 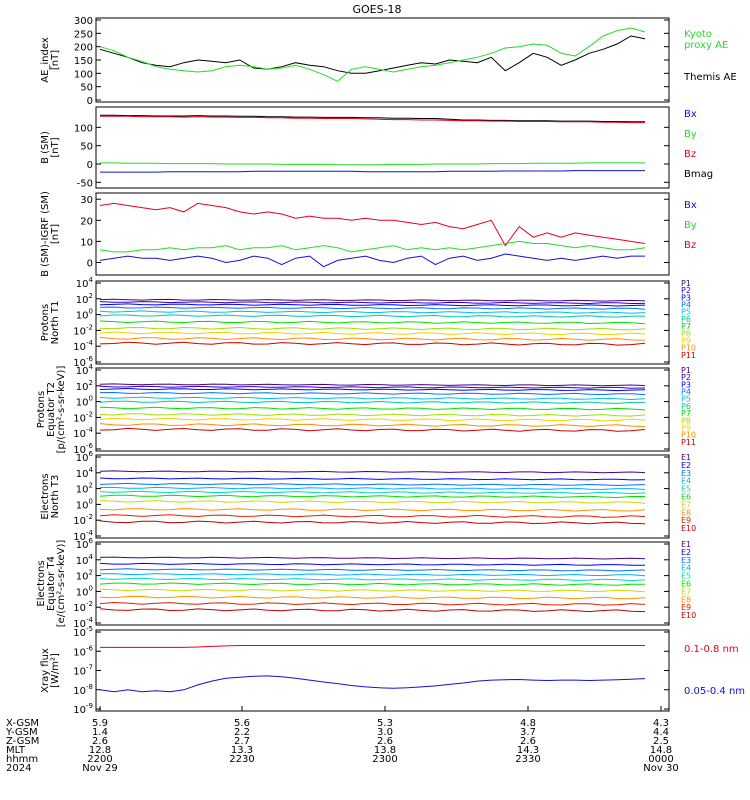 What do you see at coordinates (660, 768) in the screenshot?
I see `x-tick-label: Nov 30` at bounding box center [660, 768].